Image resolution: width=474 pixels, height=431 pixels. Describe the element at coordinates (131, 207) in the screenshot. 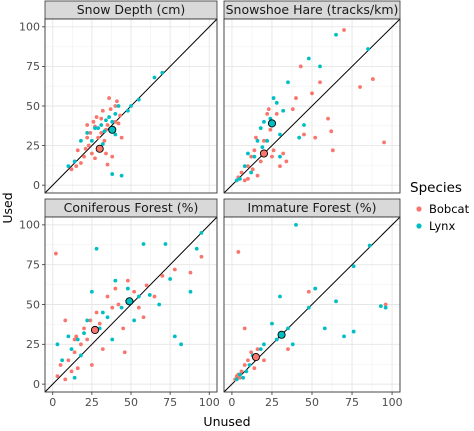

I see `strip-title-coniferous-forest: Coniferous Forest (%)` at that location.